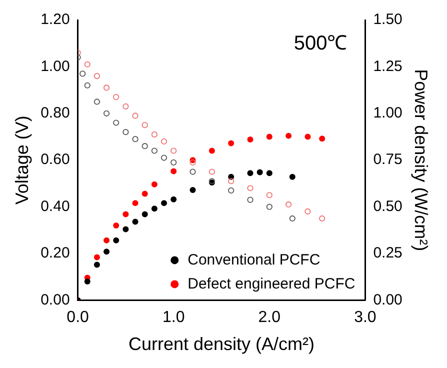  I want to click on y-tick-label: 1.00, so click(55, 66).